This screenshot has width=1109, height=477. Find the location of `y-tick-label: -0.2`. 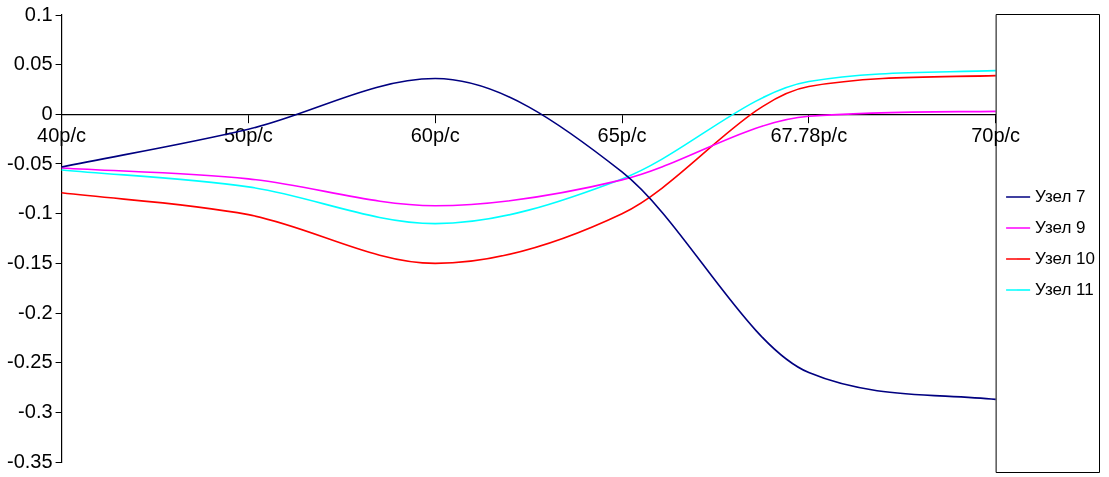

y-tick-label: -0.2 is located at coordinates (35, 311).